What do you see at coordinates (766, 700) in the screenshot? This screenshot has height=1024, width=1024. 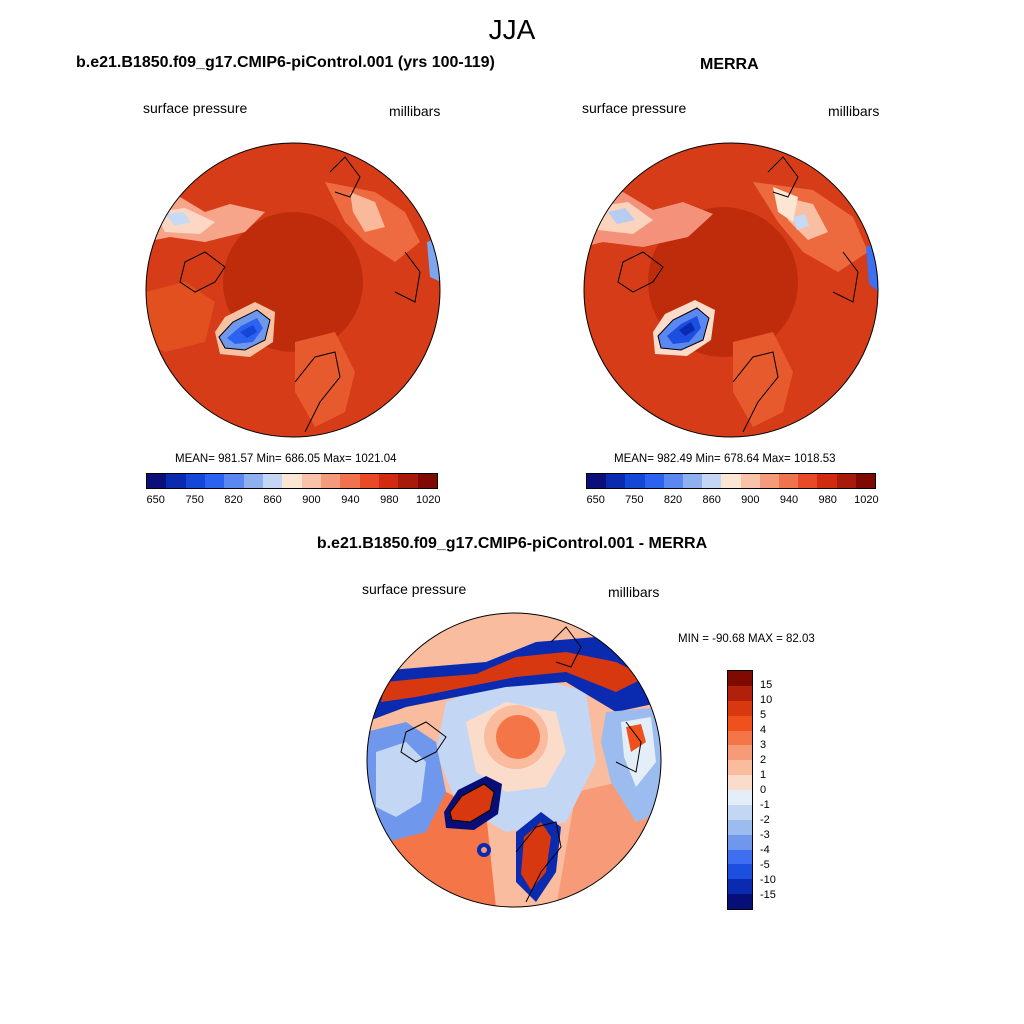 I see `diff-colorbar-tick-label: 10` at bounding box center [766, 700].